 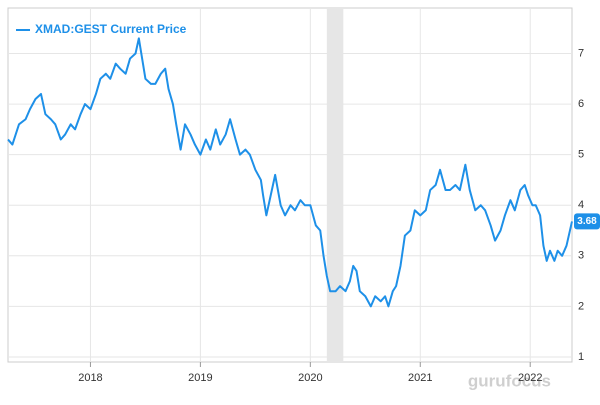 I want to click on x-tick-label: 2022, so click(x=530, y=378).